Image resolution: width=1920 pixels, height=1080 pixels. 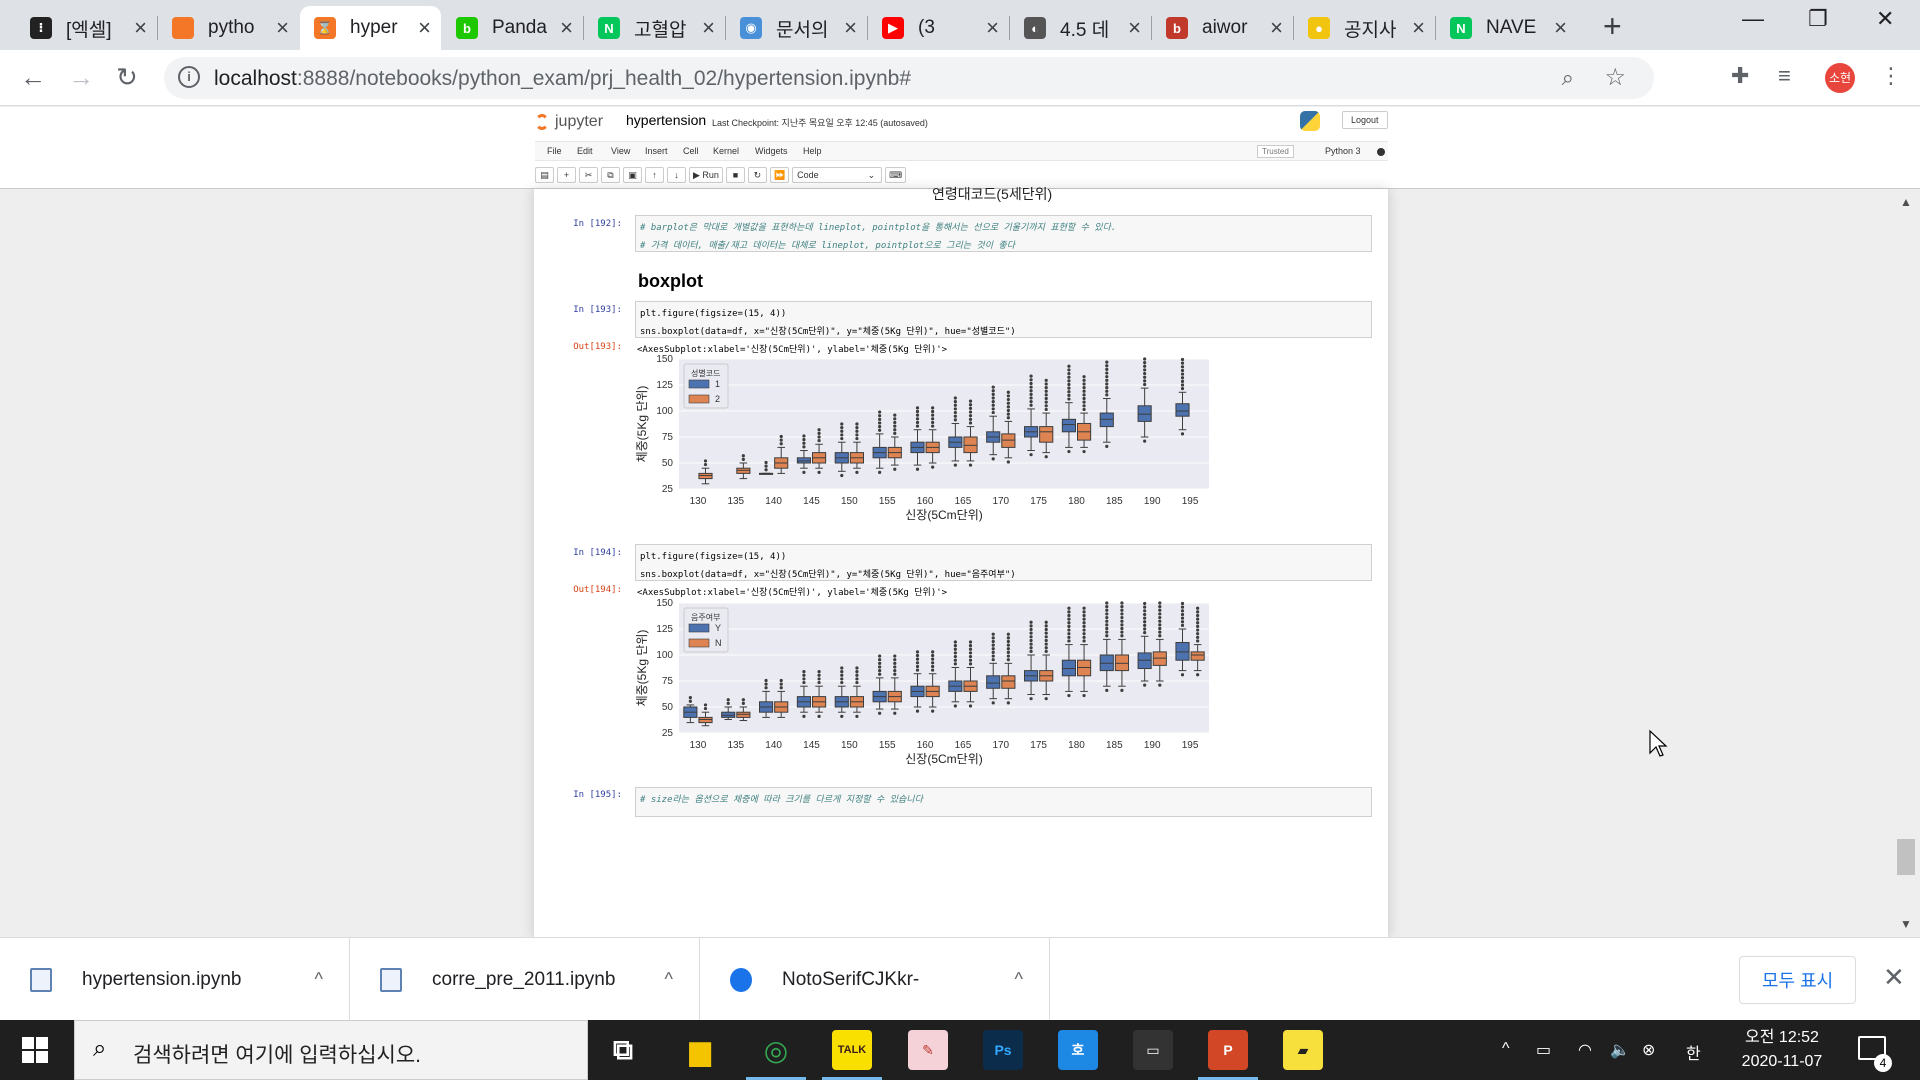 What do you see at coordinates (632, 175) in the screenshot?
I see `paste-icon: ▣` at bounding box center [632, 175].